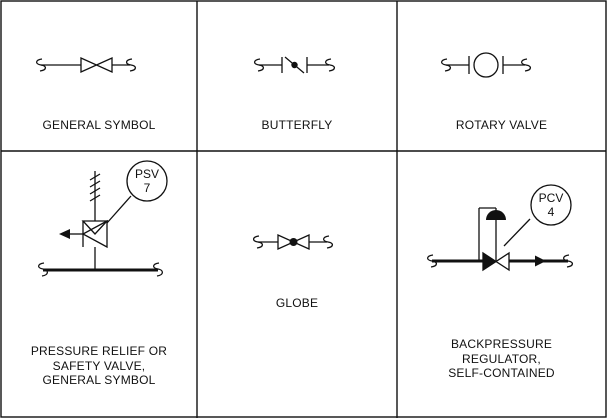 The width and height of the screenshot is (607, 419). I want to click on pcv-tag-letters: PCV, so click(551, 198).